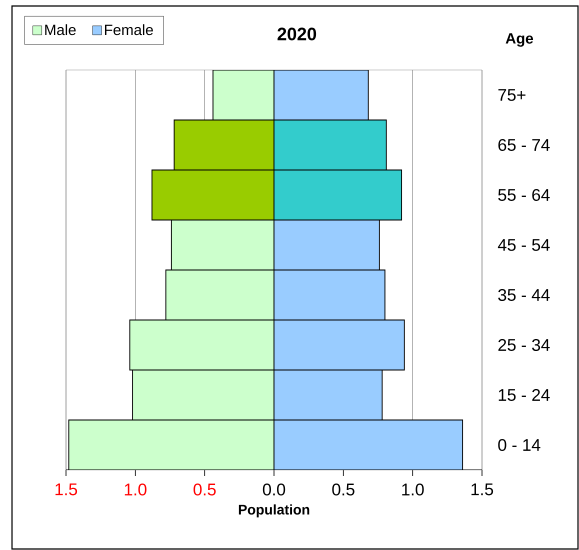  I want to click on legend-label: Female, so click(128, 30).